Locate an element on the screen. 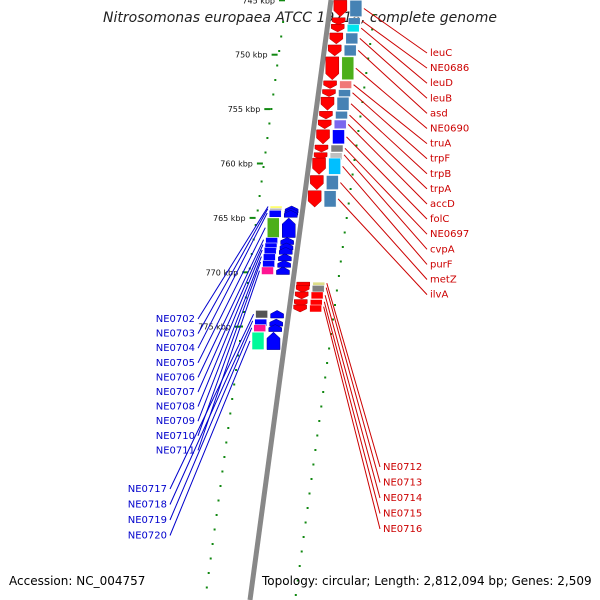 This screenshot has width=600, height=600. forward-gene-label: trpF is located at coordinates (440, 159).